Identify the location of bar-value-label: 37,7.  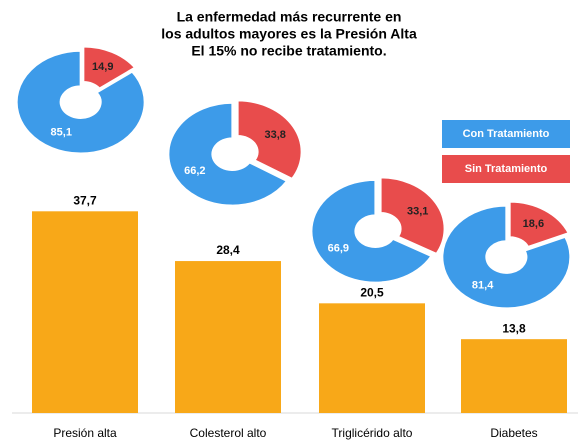
(85, 200).